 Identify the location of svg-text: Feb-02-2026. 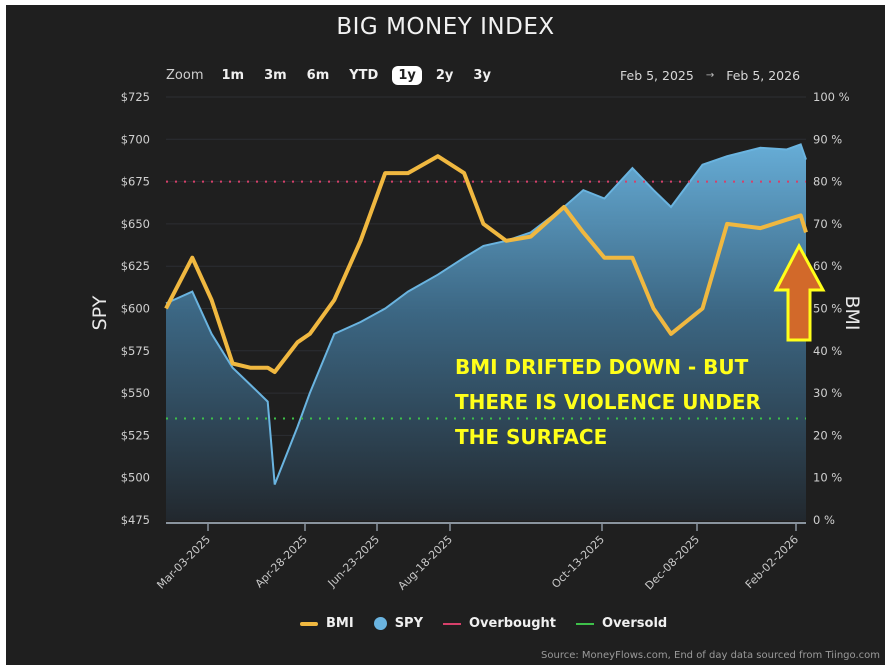
(772, 562).